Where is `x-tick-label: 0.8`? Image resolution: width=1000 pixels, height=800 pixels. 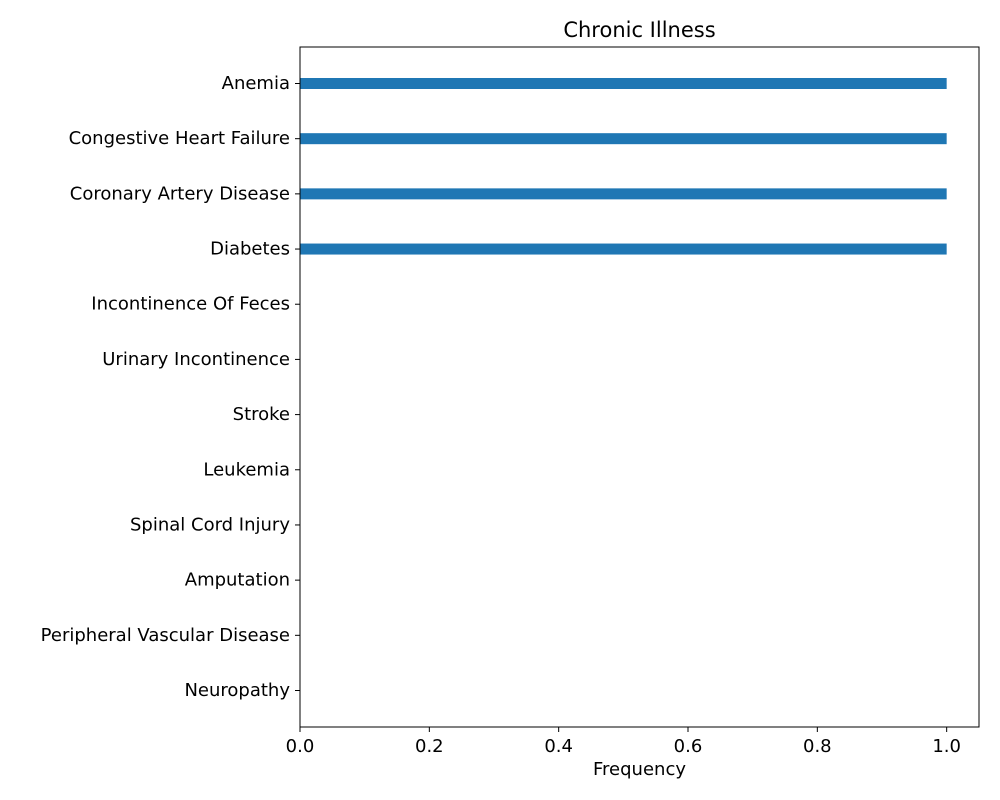
x-tick-label: 0.8 is located at coordinates (817, 746).